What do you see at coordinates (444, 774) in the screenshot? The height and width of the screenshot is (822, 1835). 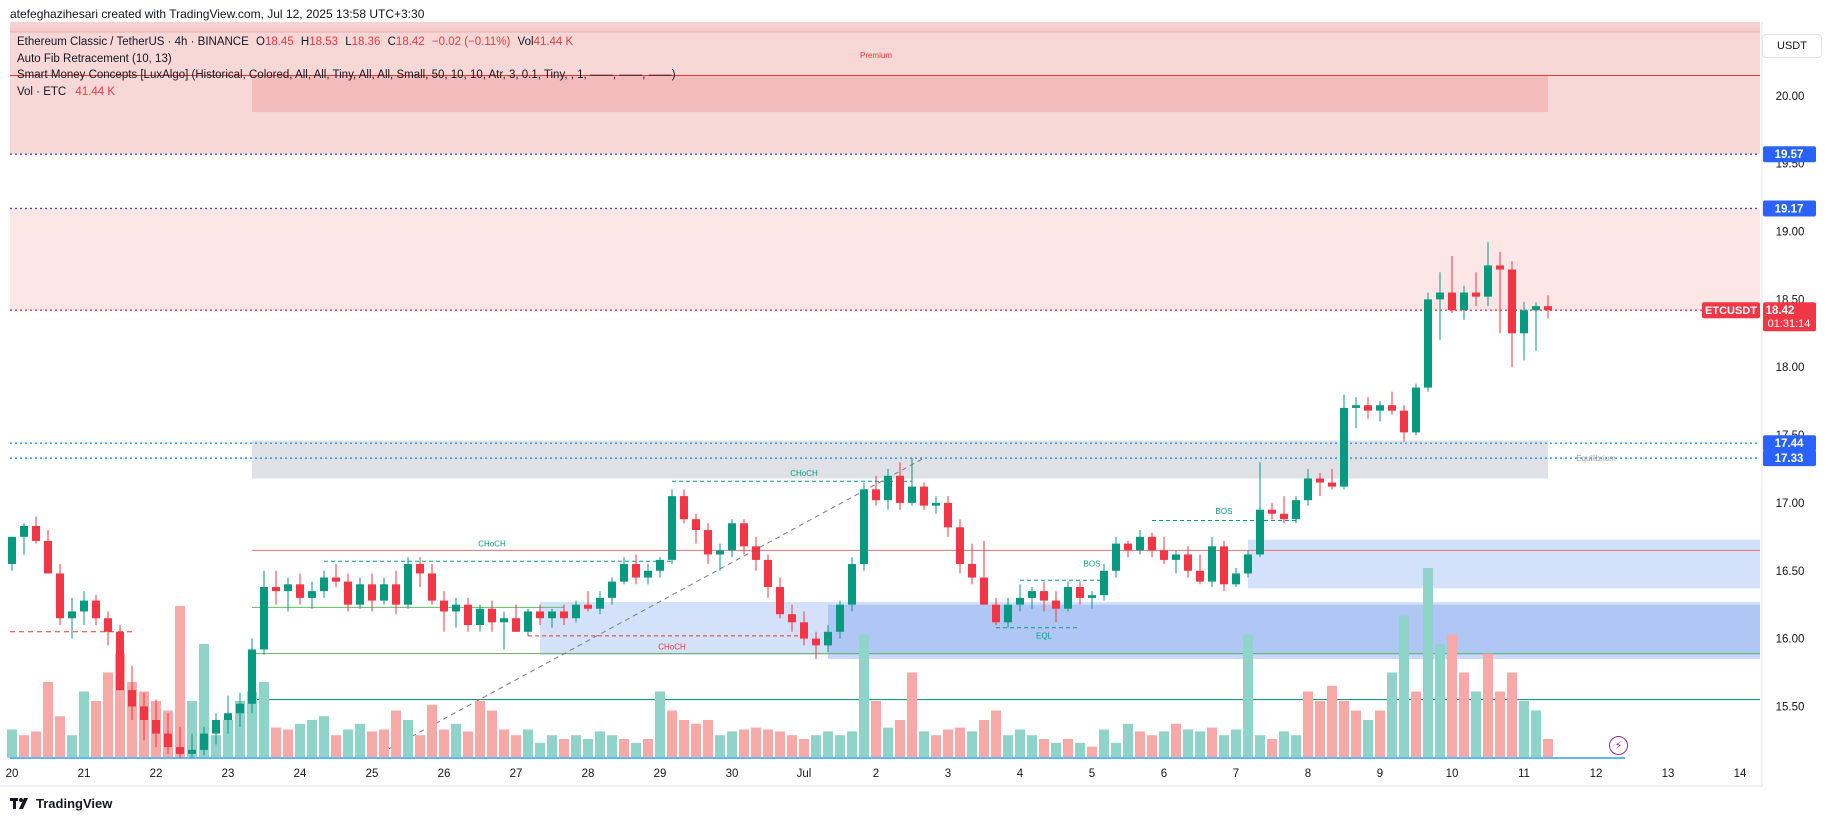 I see `time-tick-label: 26` at bounding box center [444, 774].